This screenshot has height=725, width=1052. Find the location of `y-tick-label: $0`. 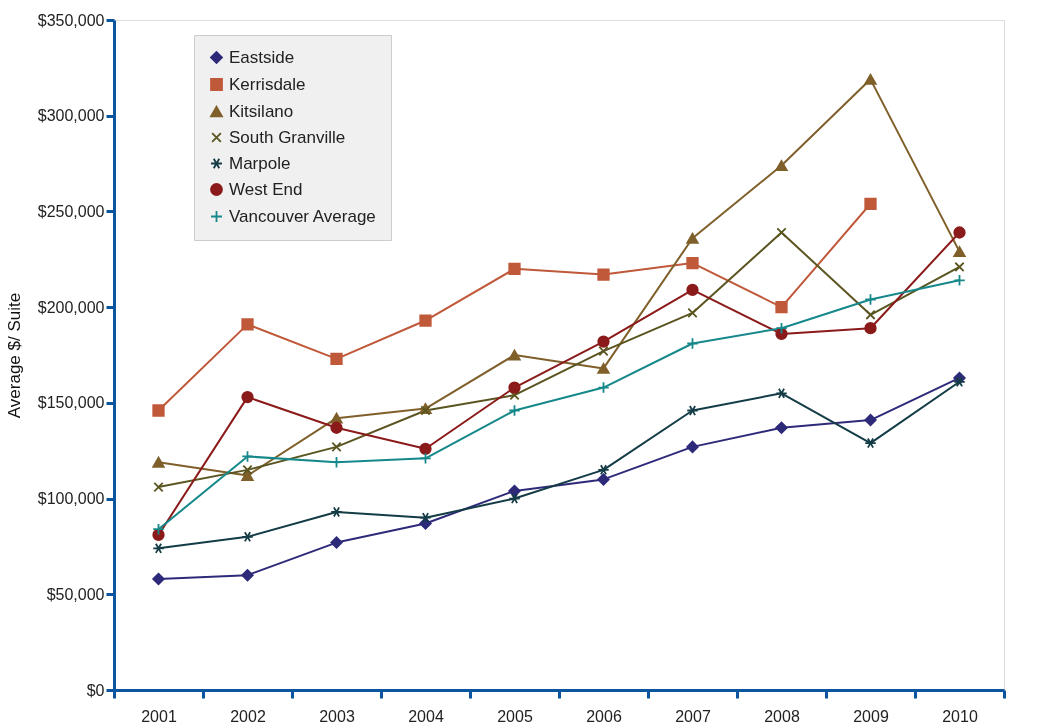

y-tick-label: $0 is located at coordinates (95, 690).